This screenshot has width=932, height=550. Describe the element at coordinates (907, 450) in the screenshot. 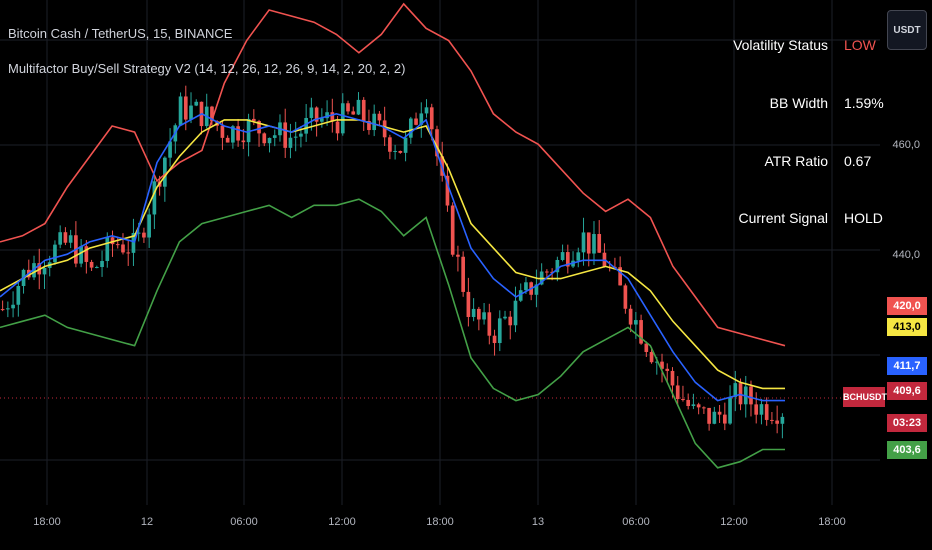

I see `price-label: 403,6` at that location.